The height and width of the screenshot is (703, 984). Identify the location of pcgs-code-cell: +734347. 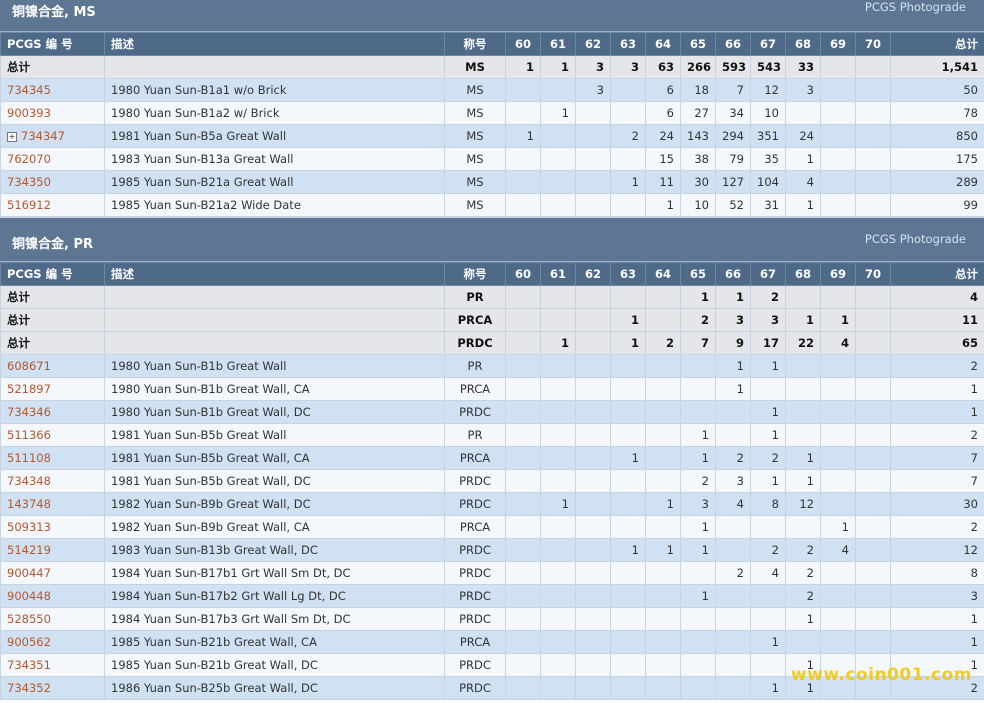
(52, 136).